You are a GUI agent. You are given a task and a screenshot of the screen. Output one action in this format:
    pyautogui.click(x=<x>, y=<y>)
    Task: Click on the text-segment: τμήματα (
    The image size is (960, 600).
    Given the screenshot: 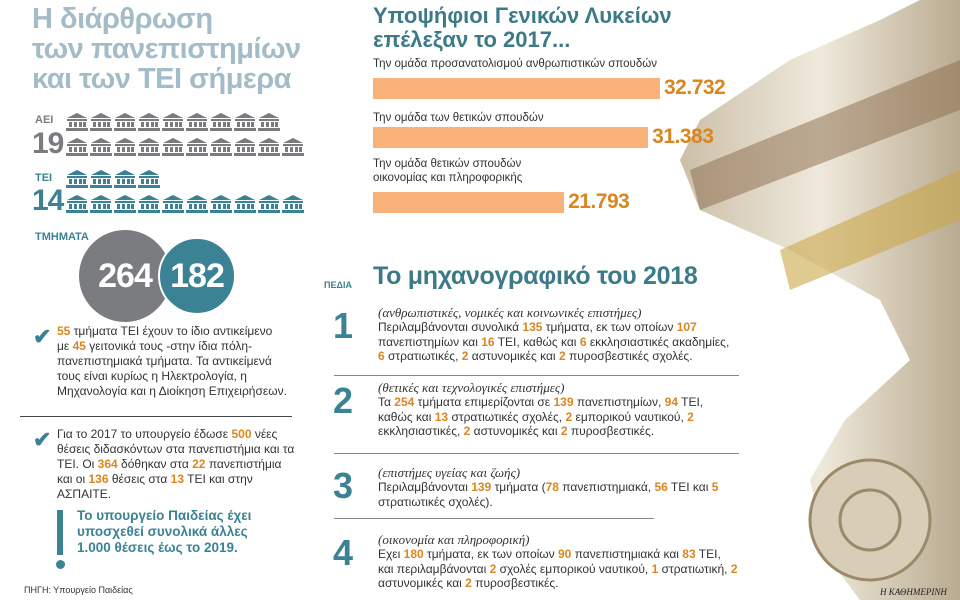 What is the action you would take?
    pyautogui.click(x=518, y=487)
    